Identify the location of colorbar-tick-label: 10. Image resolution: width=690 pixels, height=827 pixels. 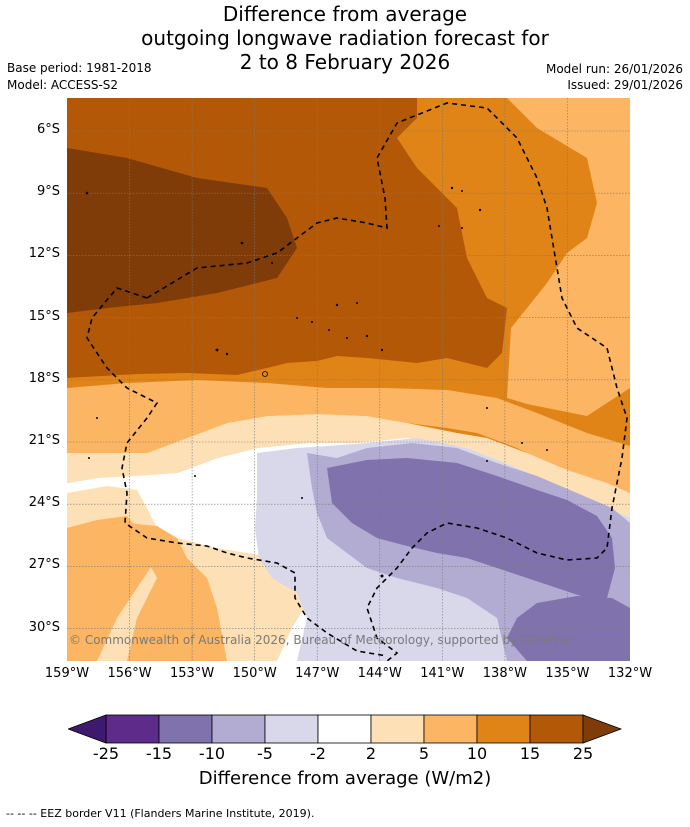
(477, 753).